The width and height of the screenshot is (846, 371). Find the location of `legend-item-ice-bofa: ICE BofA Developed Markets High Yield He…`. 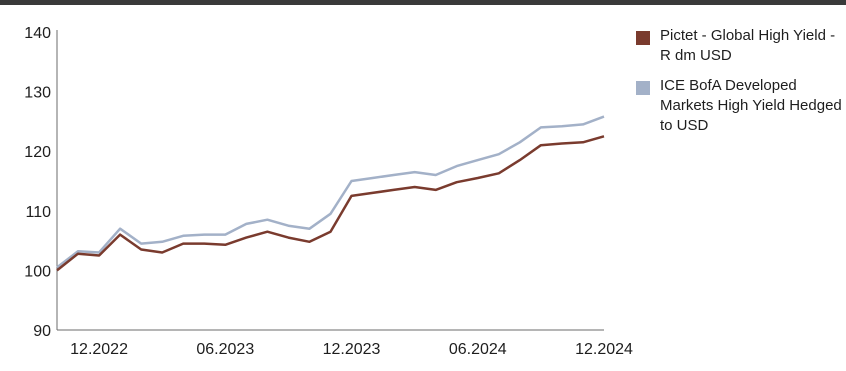

legend-item-ice-bofa: ICE BofA Developed Markets High Yield He… is located at coordinates (739, 106).